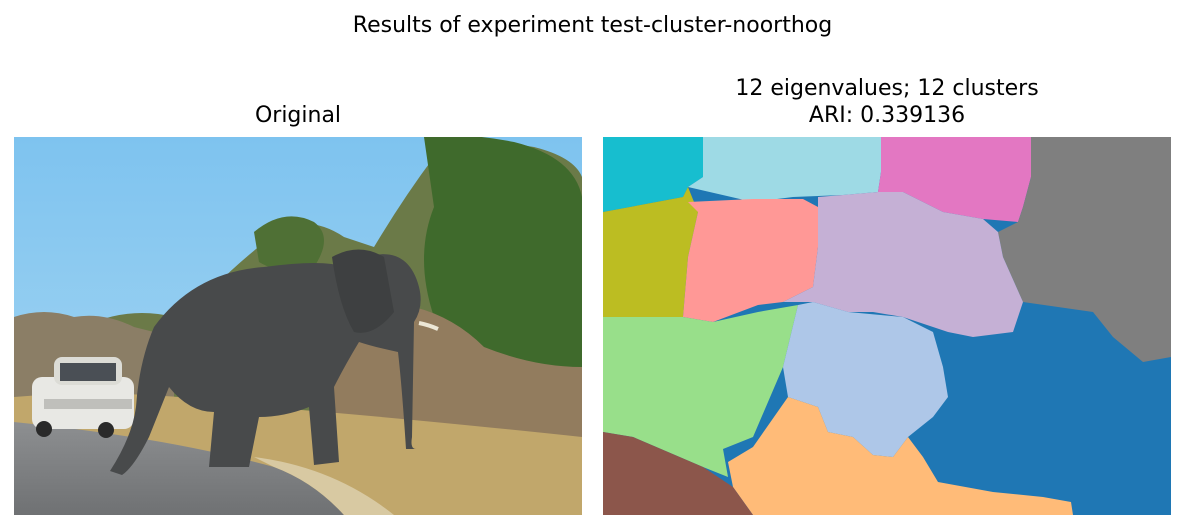  Describe the element at coordinates (887, 88) in the screenshot. I see `segmentation-title-line1: 12 eigenvalues; 12 clusters` at that location.